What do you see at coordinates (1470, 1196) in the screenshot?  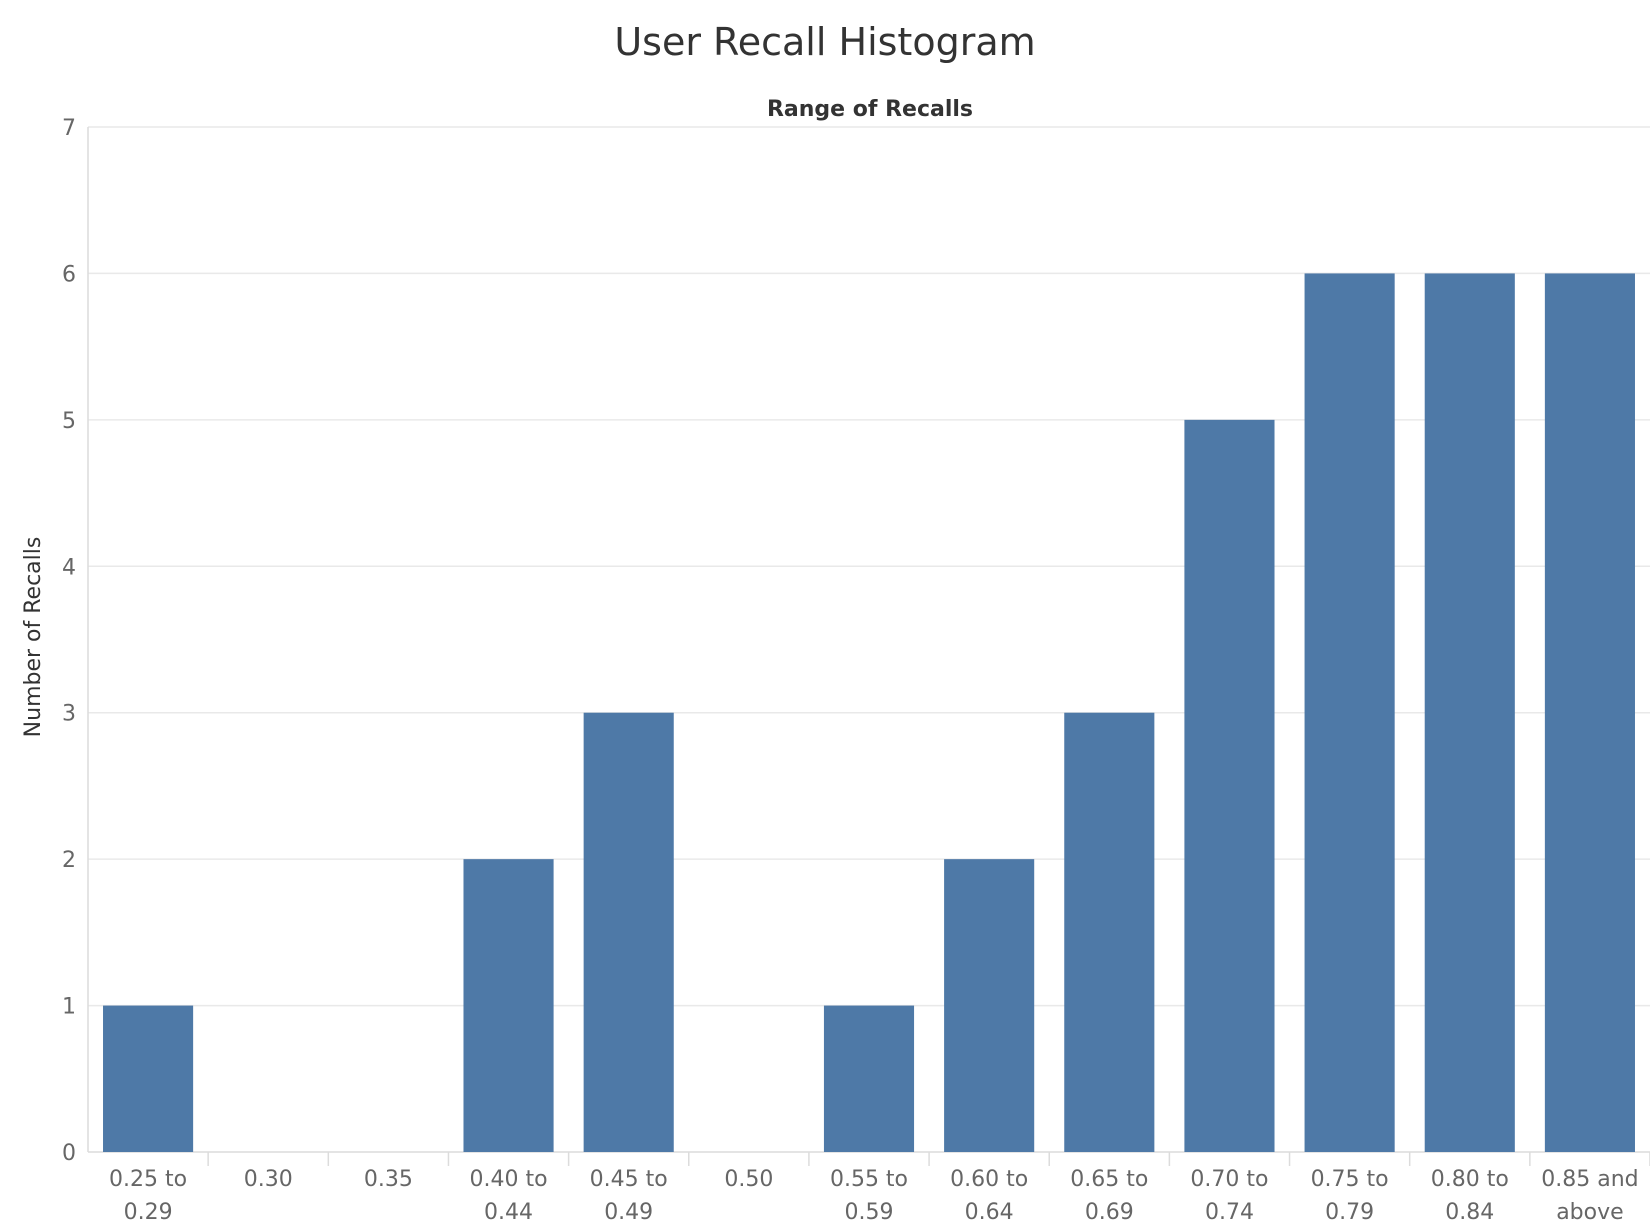 I see `x-tick-label: 0.80 to 0.84` at bounding box center [1470, 1196].